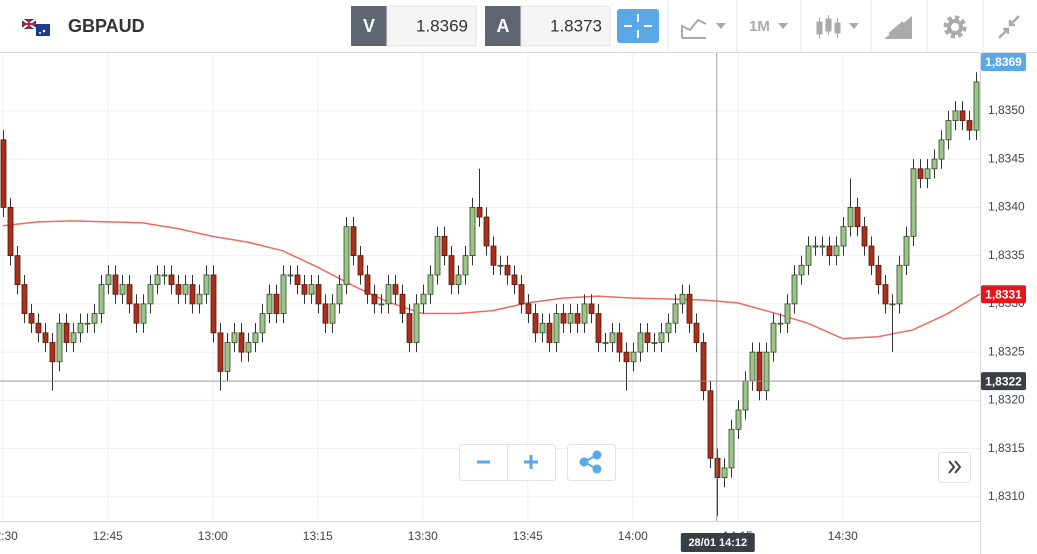 The image size is (1037, 554). What do you see at coordinates (106, 26) in the screenshot?
I see `symbol: GBPAUD` at bounding box center [106, 26].